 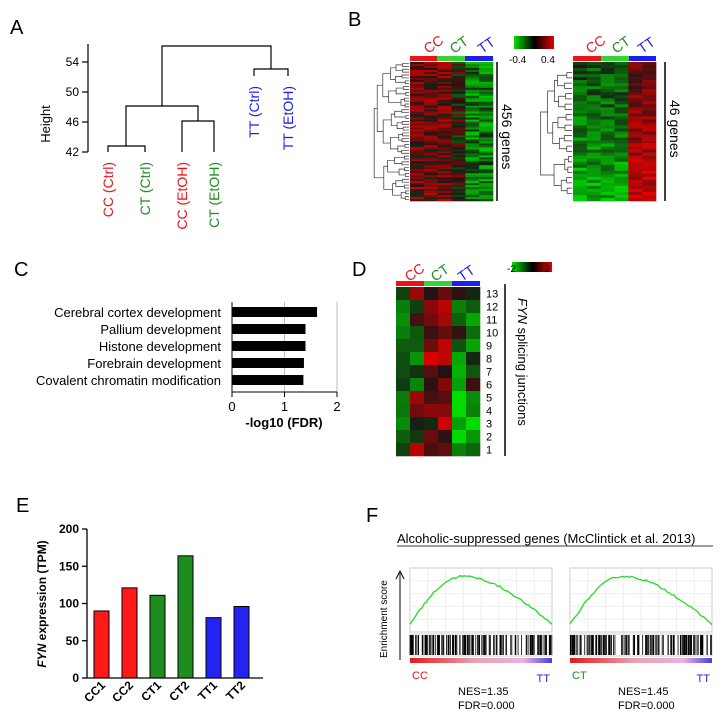 I want to click on e-ytick-label: 200, so click(x=69, y=529).